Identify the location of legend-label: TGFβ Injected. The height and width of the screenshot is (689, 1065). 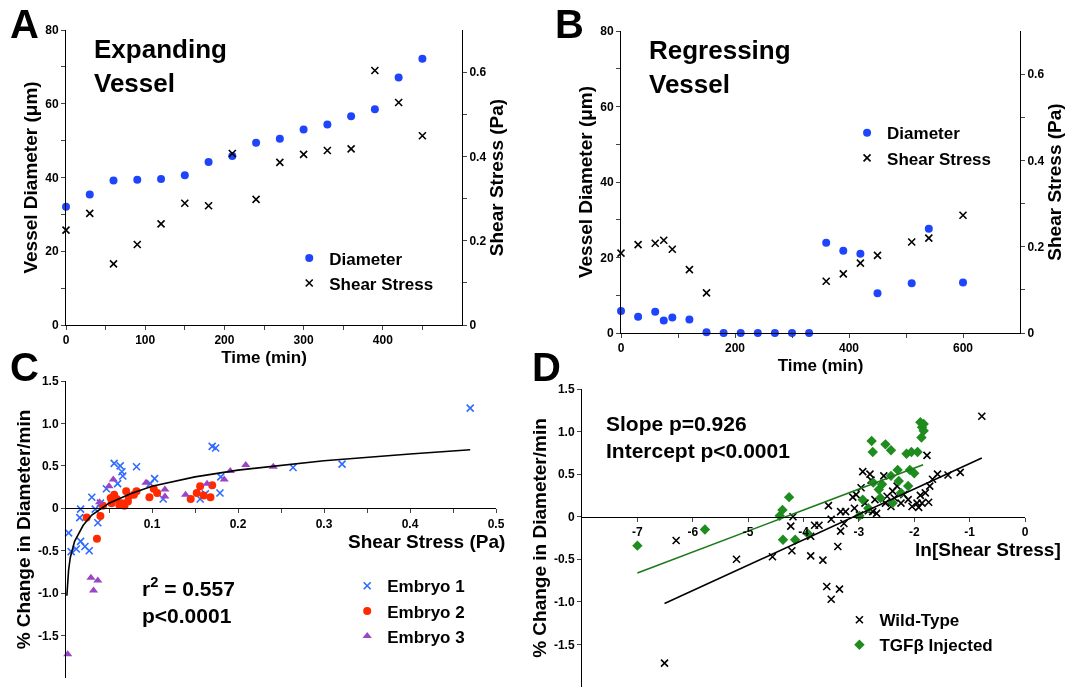
(936, 646).